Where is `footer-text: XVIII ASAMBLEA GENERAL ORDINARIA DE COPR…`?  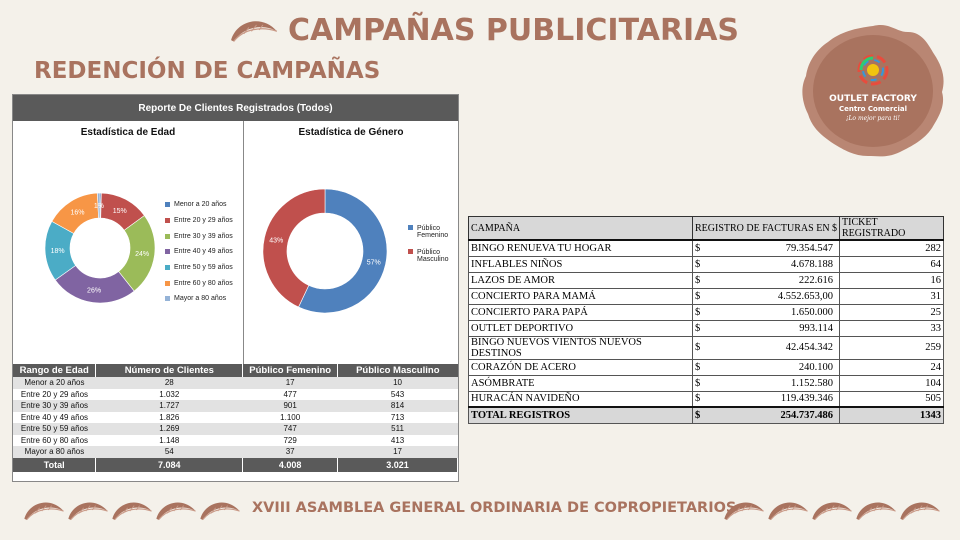 footer-text: XVIII ASAMBLEA GENERAL ORDINARIA DE COPR… is located at coordinates (494, 508).